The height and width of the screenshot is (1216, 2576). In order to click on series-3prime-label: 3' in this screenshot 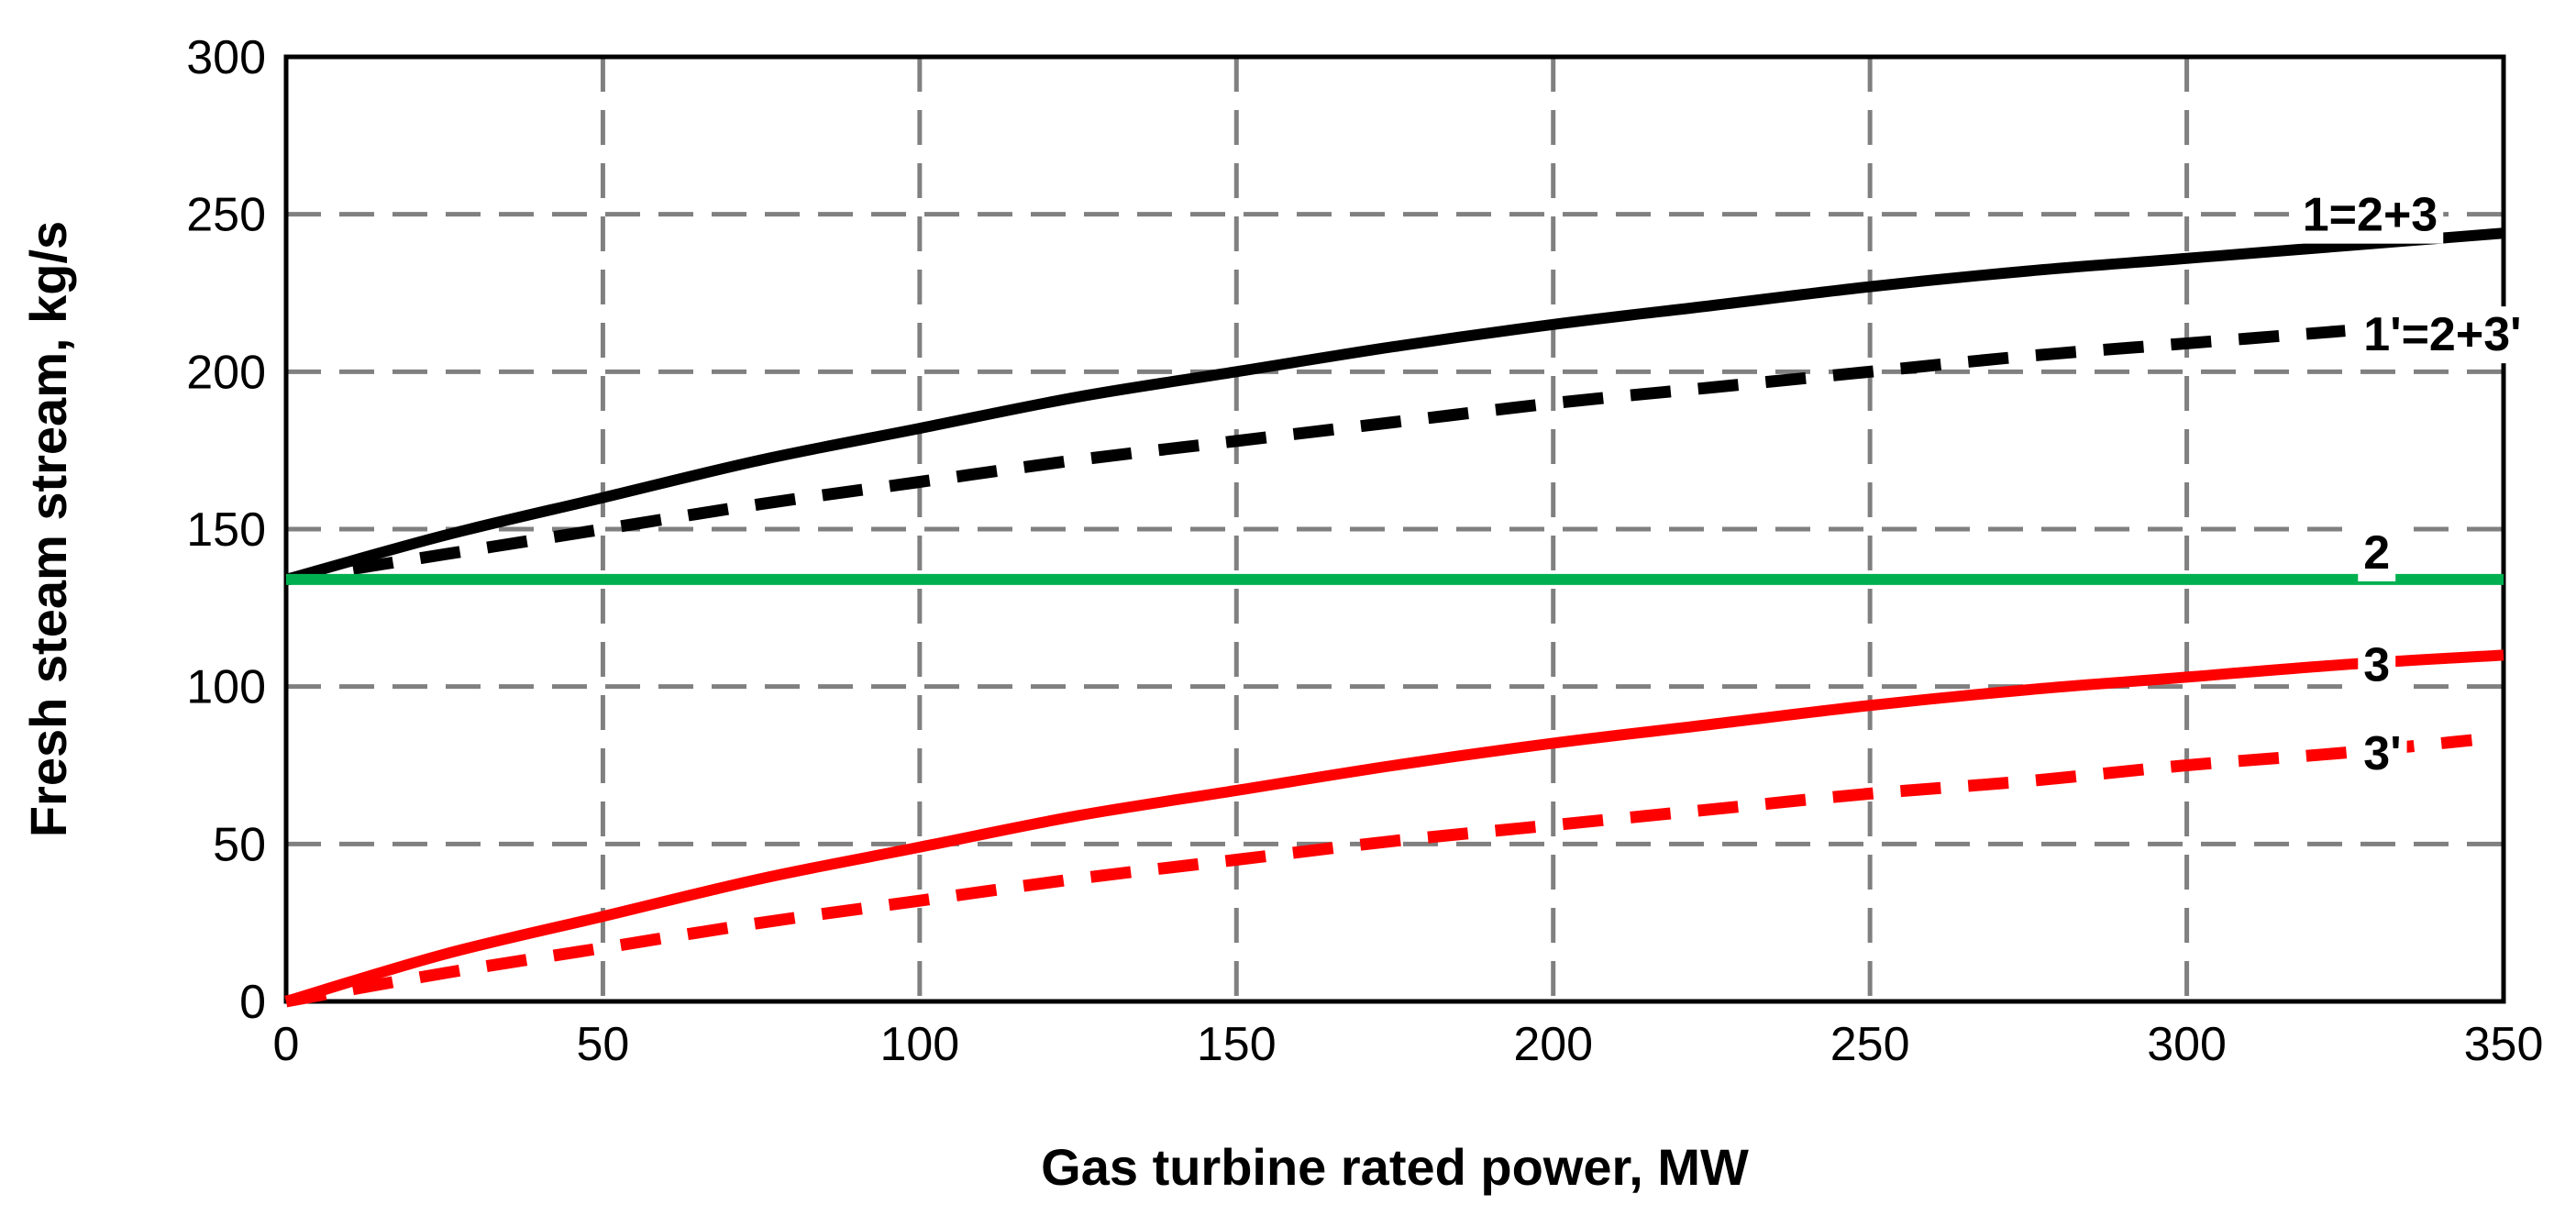, I will do `click(2382, 753)`.